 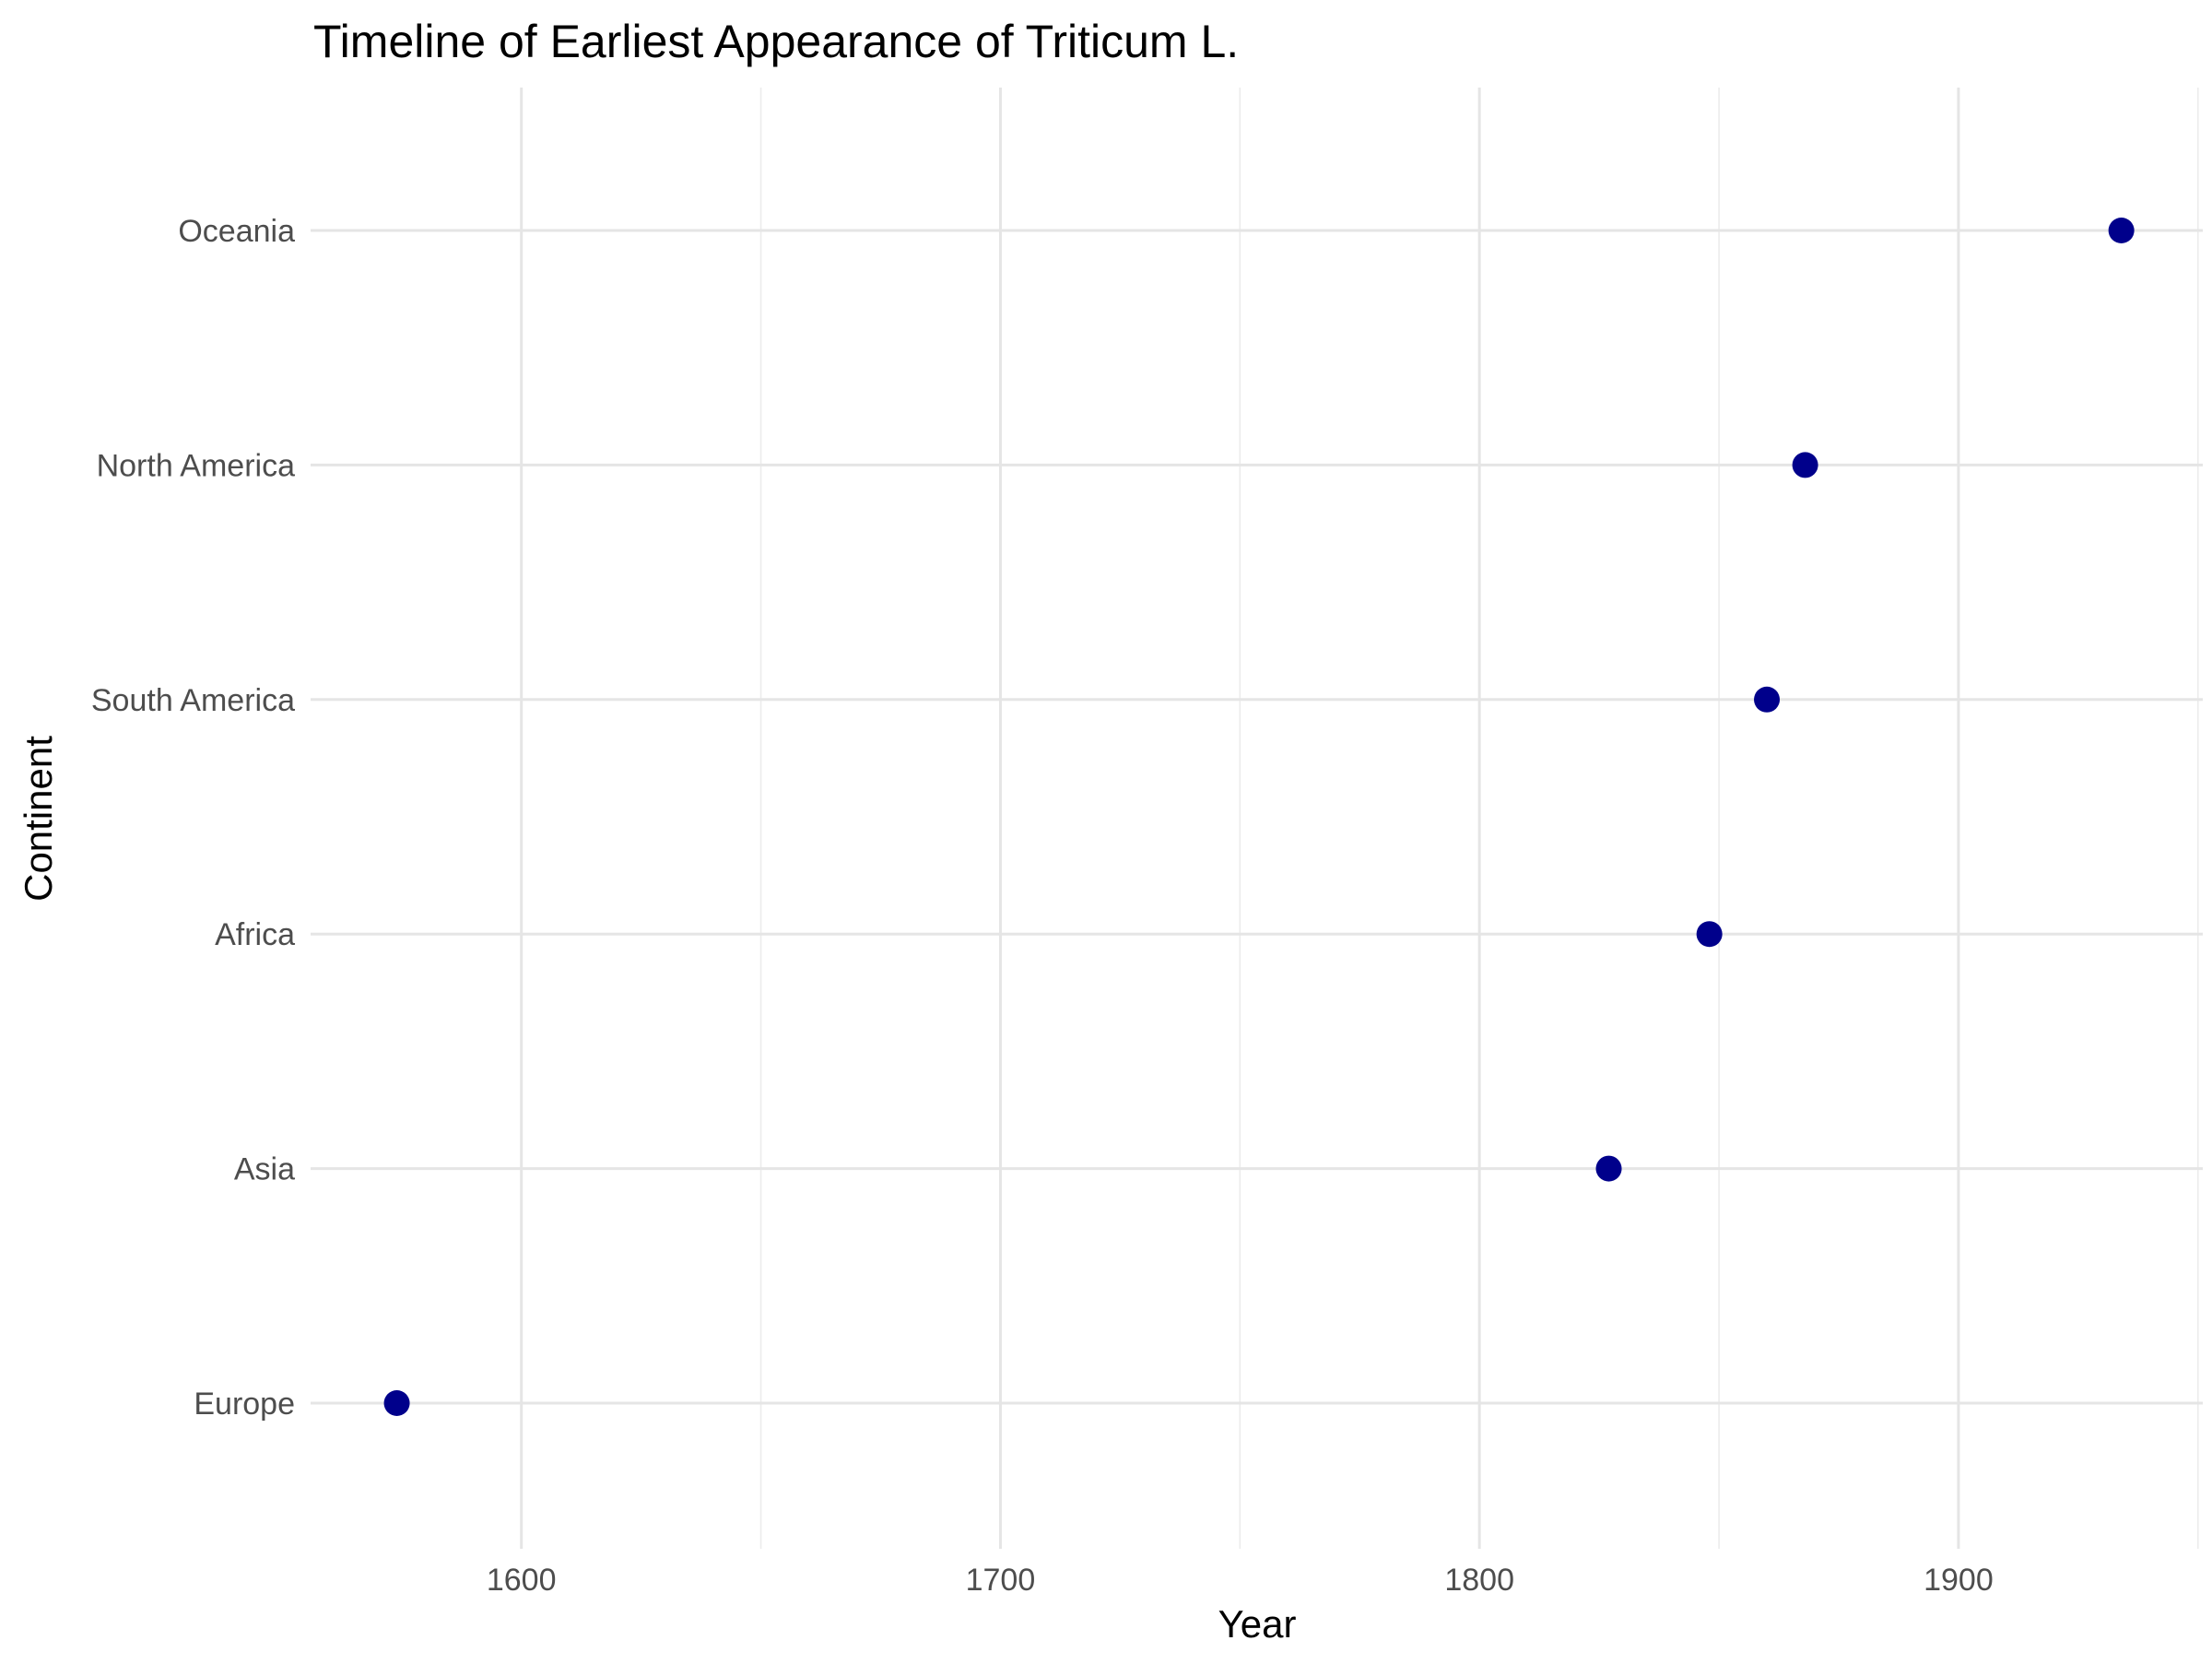 What do you see at coordinates (1479, 1580) in the screenshot?
I see `x-tick-label-1800: 1800` at bounding box center [1479, 1580].